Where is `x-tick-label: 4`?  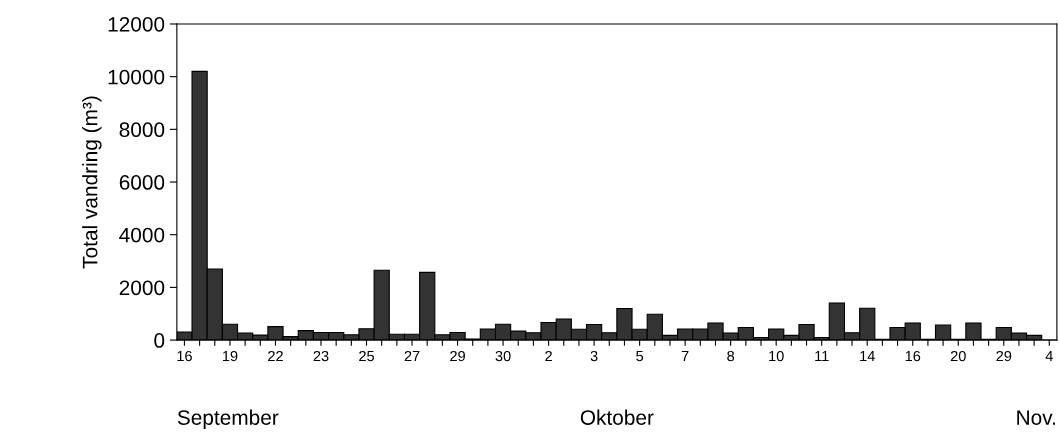 x-tick-label: 4 is located at coordinates (1049, 356).